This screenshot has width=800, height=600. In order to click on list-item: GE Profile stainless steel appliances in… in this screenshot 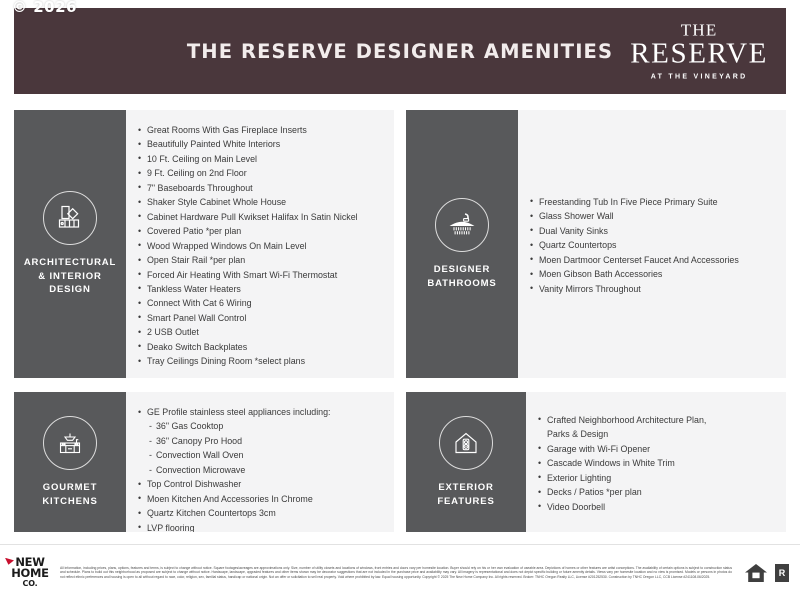, I will do `click(261, 411)`.